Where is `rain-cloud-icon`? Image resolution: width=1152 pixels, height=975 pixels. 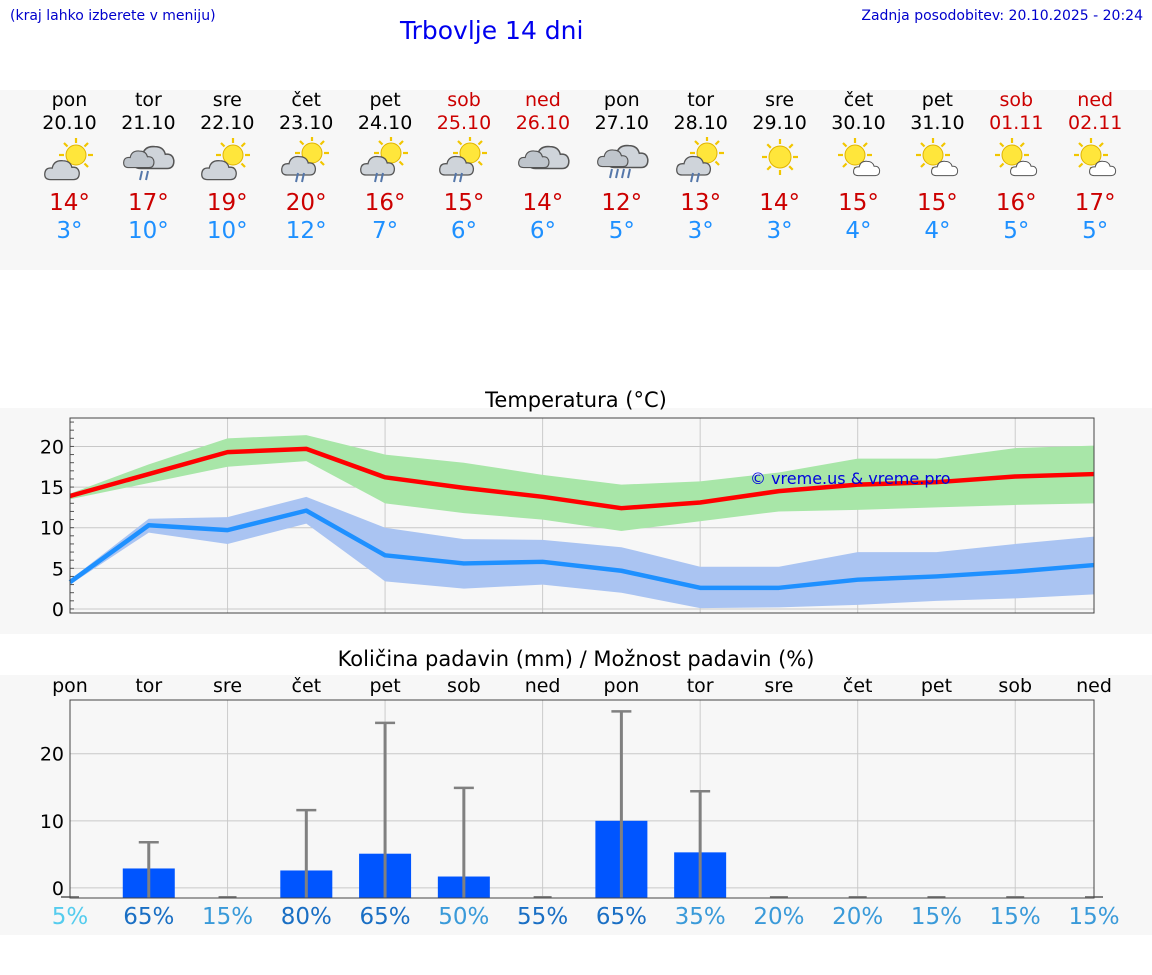 rain-cloud-icon is located at coordinates (149, 163).